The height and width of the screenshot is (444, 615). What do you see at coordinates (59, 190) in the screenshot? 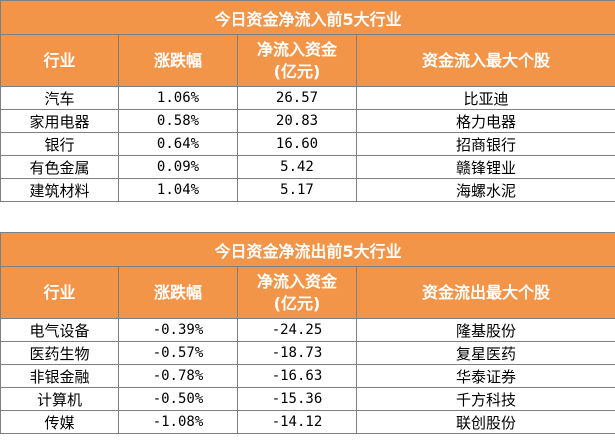
I see `cell-industry: 建筑材料` at bounding box center [59, 190].